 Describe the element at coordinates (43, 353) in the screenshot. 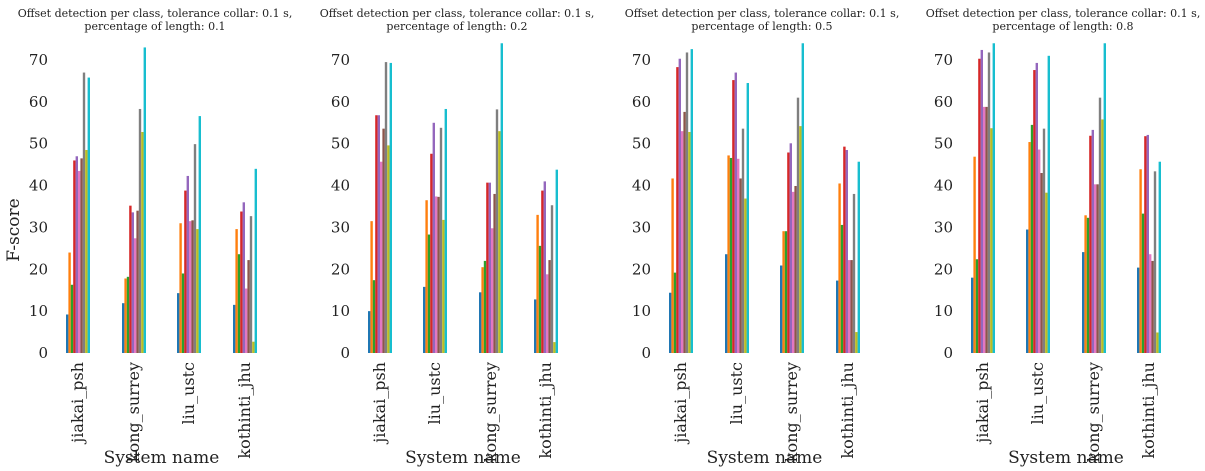

I see `y-tick-label: 0` at that location.